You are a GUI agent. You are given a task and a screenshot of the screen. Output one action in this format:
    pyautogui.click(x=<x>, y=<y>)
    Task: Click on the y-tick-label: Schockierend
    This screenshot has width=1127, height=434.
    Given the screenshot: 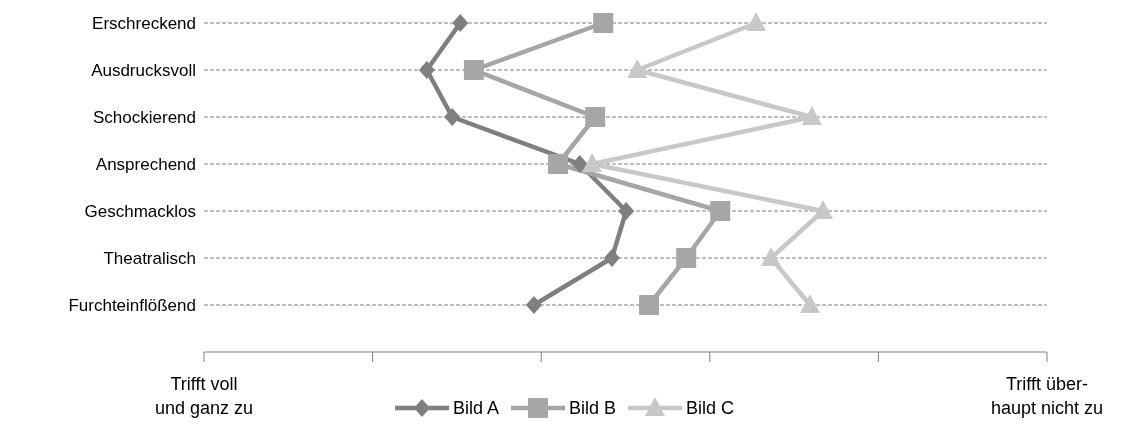 What is the action you would take?
    pyautogui.click(x=144, y=118)
    